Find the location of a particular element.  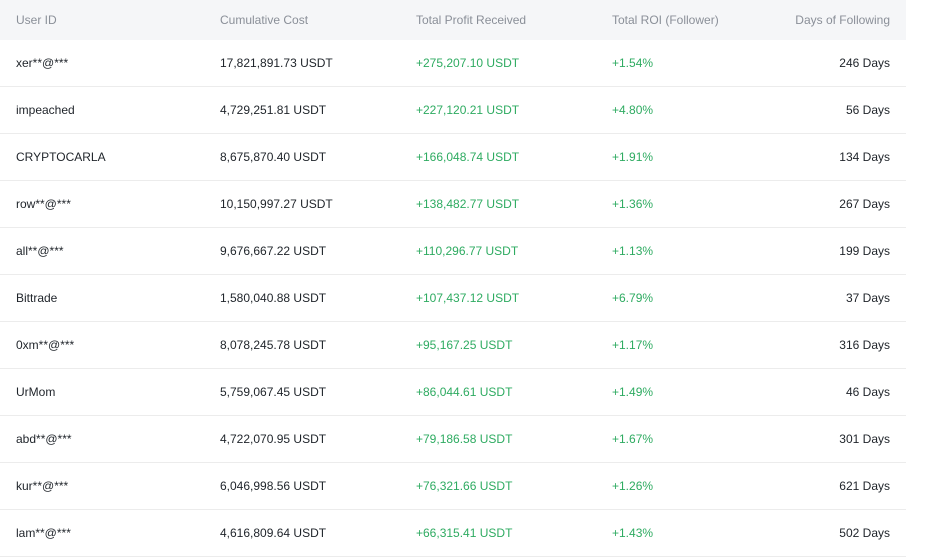

cell-user-id: row**@*** is located at coordinates (43, 204).